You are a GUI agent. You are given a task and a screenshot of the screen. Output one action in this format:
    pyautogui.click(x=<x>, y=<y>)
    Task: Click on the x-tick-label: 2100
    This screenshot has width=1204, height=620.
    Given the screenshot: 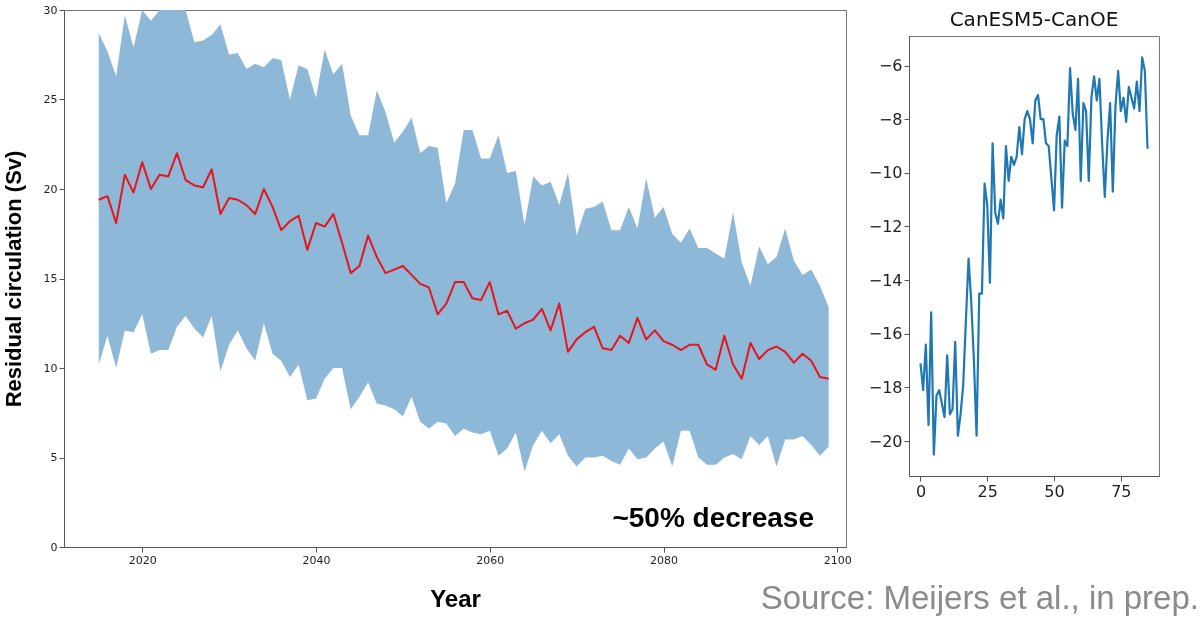 What is the action you would take?
    pyautogui.click(x=837, y=560)
    